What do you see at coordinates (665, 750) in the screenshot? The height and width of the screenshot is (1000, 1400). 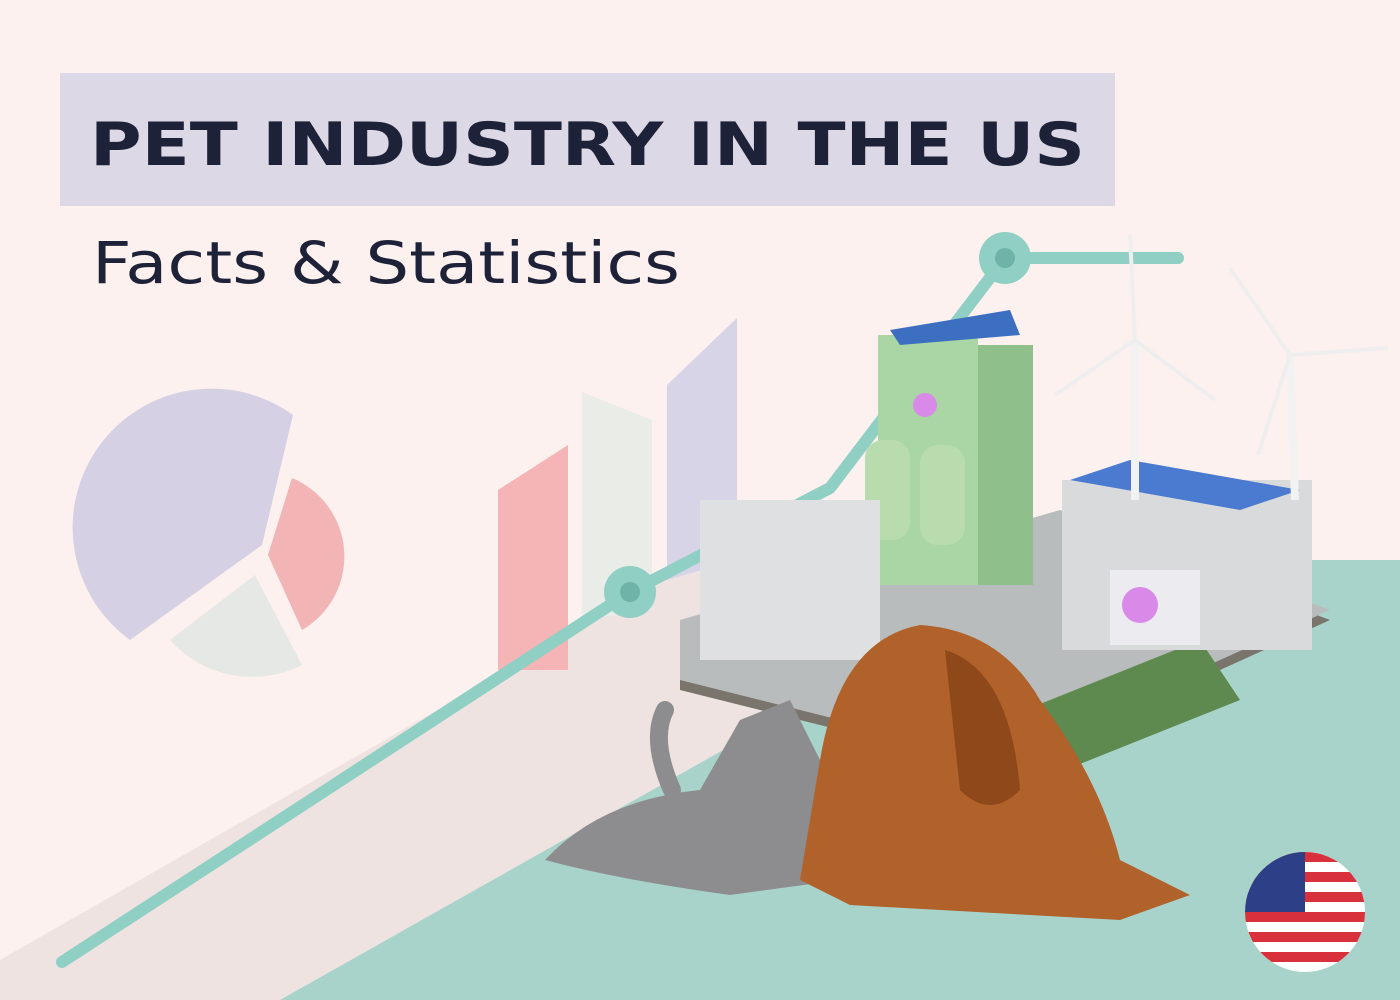 I see `cat-tail` at bounding box center [665, 750].